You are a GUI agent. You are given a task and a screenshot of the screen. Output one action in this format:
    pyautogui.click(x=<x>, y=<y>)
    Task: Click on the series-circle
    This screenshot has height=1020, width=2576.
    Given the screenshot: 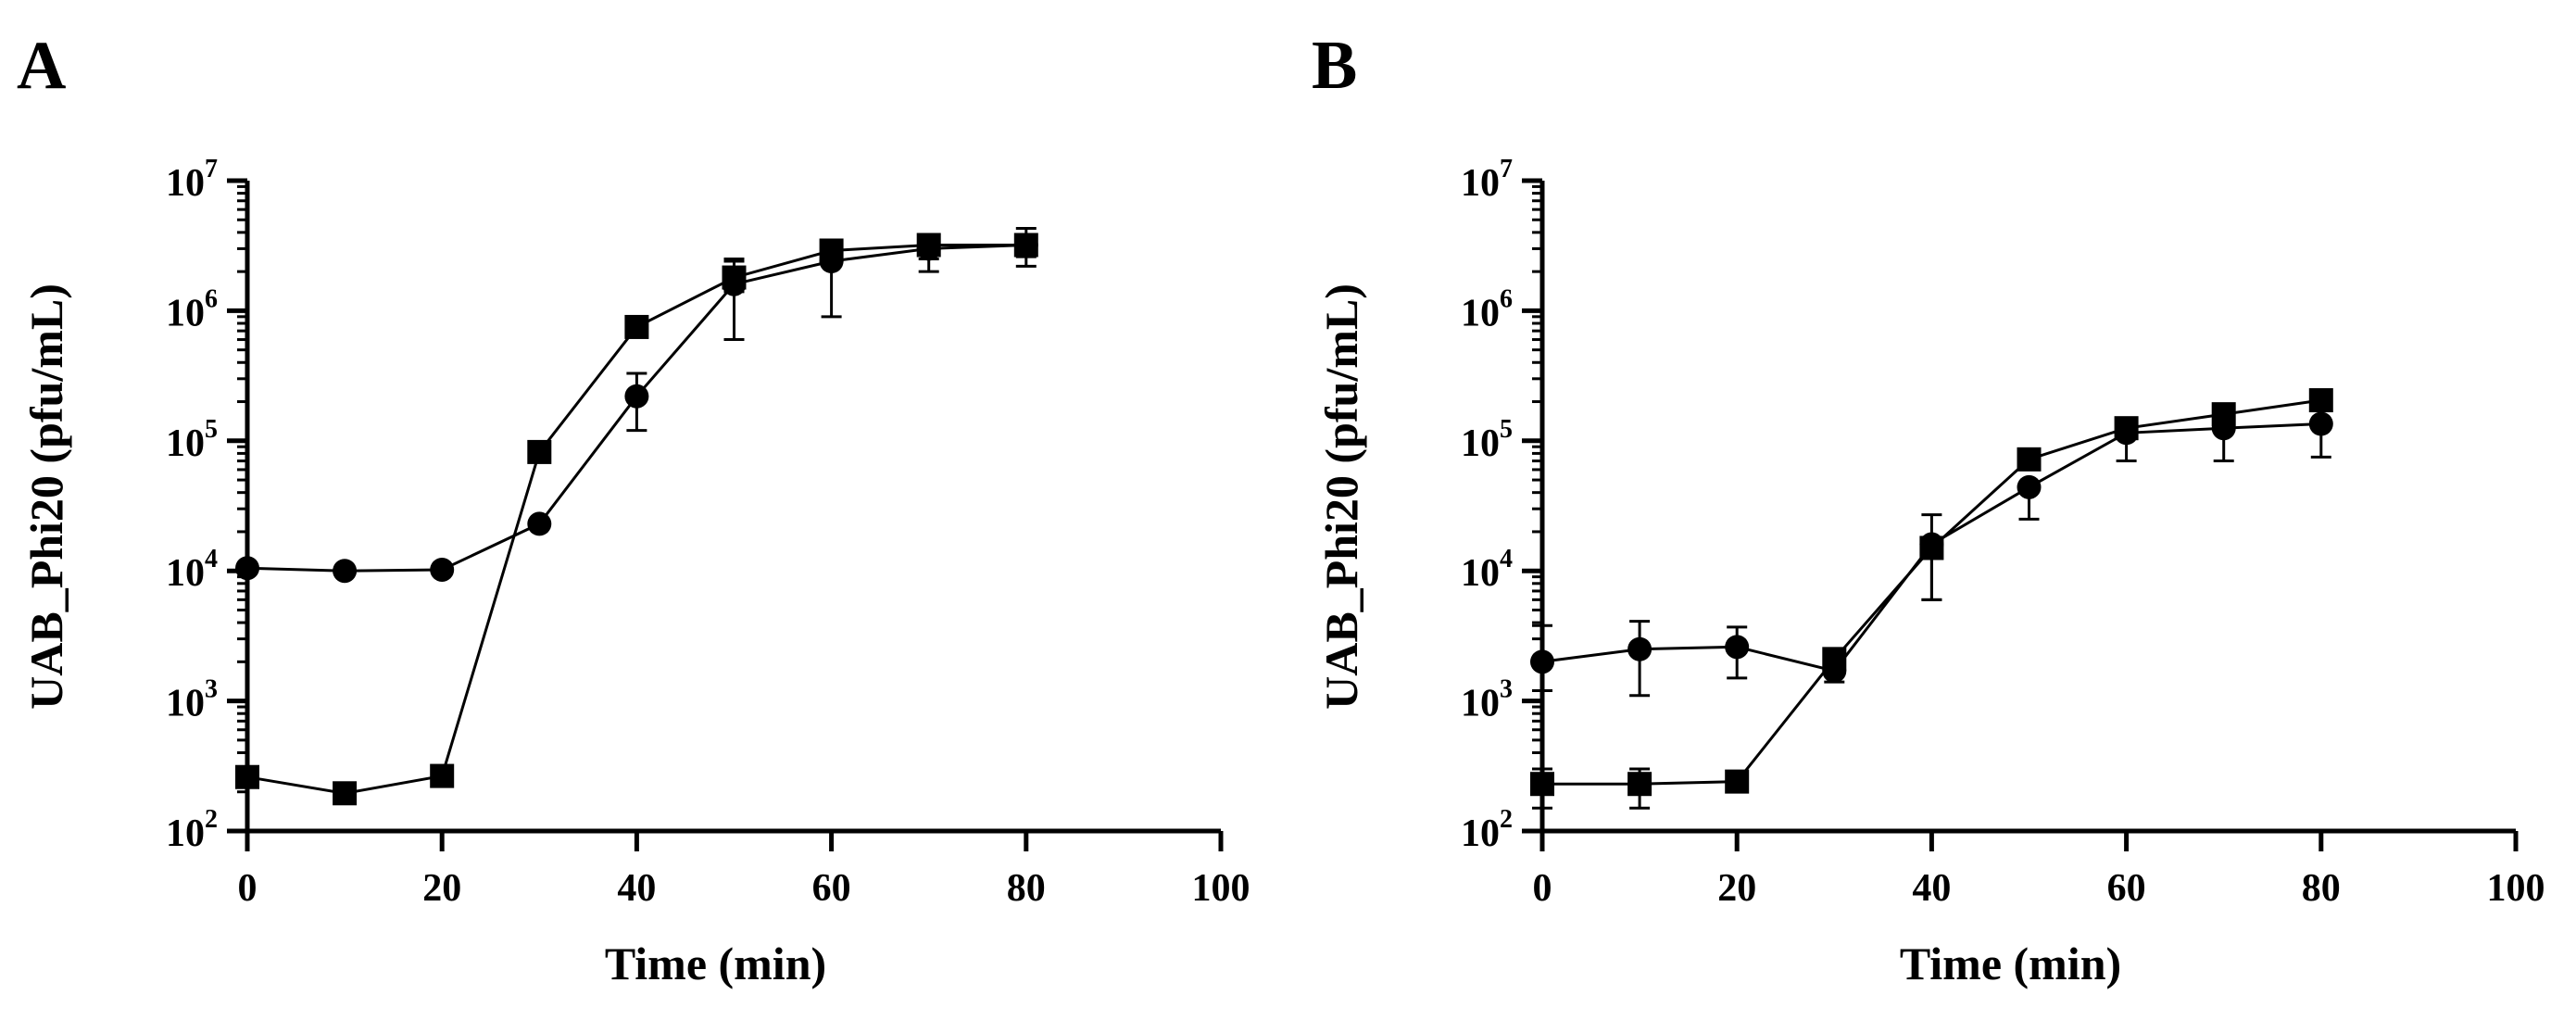 What is the action you would take?
    pyautogui.click(x=636, y=405)
    